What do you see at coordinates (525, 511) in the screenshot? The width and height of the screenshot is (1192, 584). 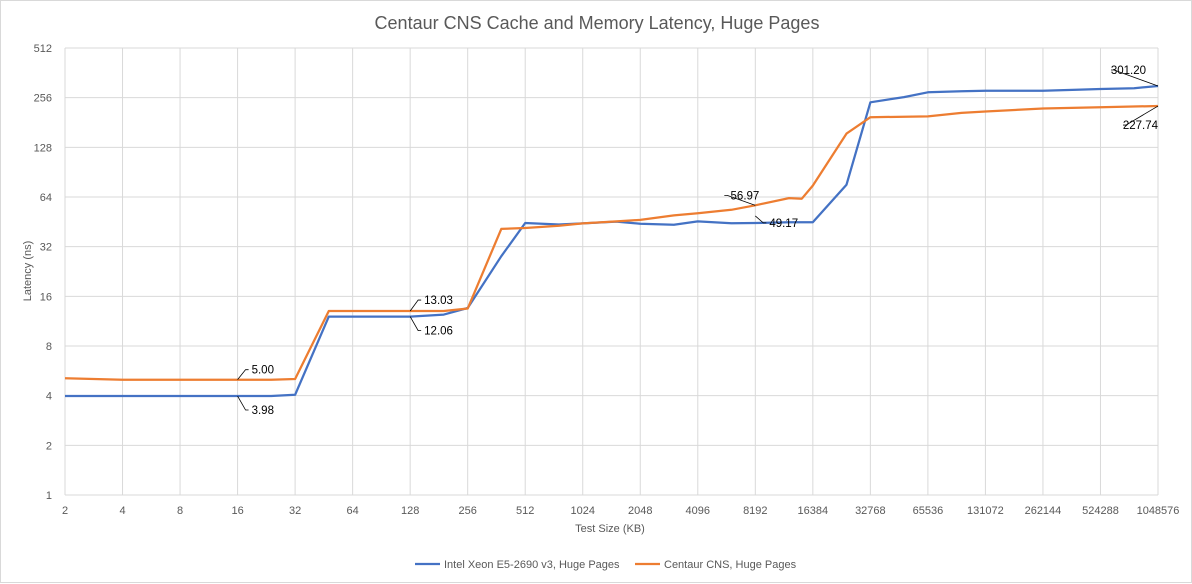 I see `x-tick-label: 512` at bounding box center [525, 511].